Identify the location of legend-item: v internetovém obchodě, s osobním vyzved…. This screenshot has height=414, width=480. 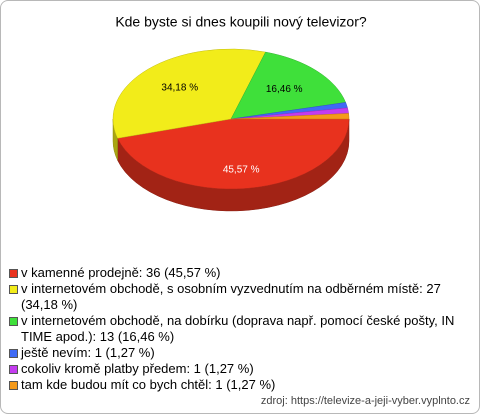
(240, 297).